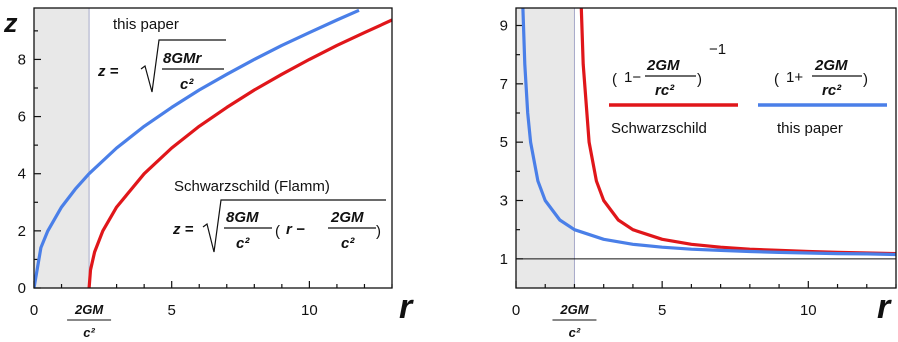 The width and height of the screenshot is (898, 342). What do you see at coordinates (665, 90) in the screenshot?
I see `legend-schwarzschild-den: rc²` at bounding box center [665, 90].